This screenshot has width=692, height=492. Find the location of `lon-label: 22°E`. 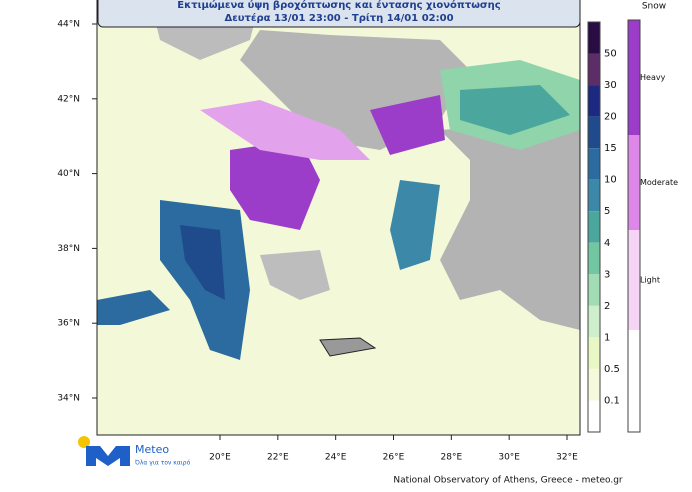

lon-label: 22°E is located at coordinates (278, 458).